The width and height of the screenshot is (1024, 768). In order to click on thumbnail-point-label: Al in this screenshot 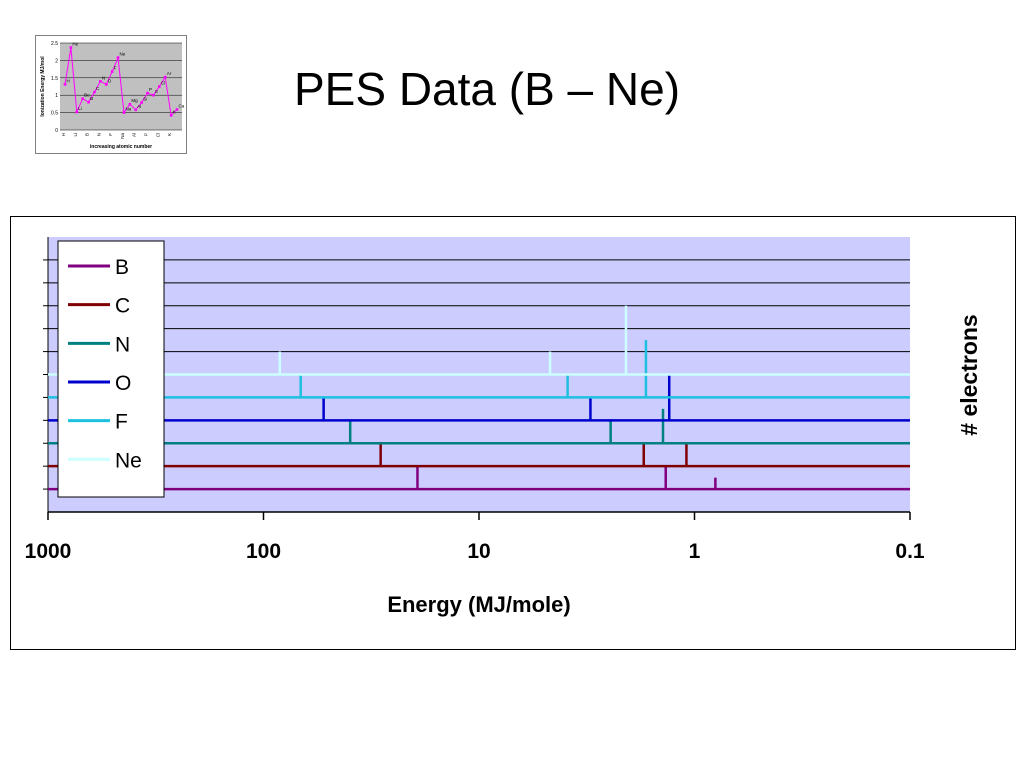, I will do `click(139, 106)`.